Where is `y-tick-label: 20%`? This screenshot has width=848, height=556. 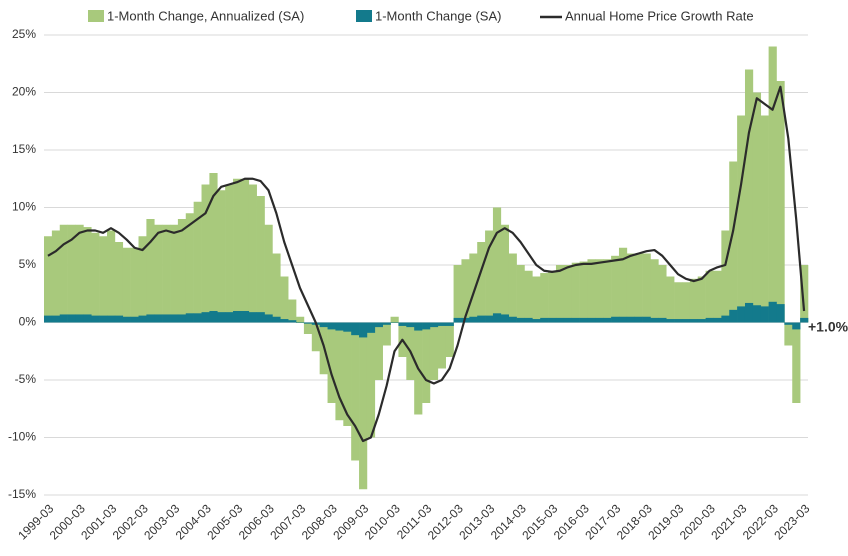
y-tick-label: 20% is located at coordinates (24, 92).